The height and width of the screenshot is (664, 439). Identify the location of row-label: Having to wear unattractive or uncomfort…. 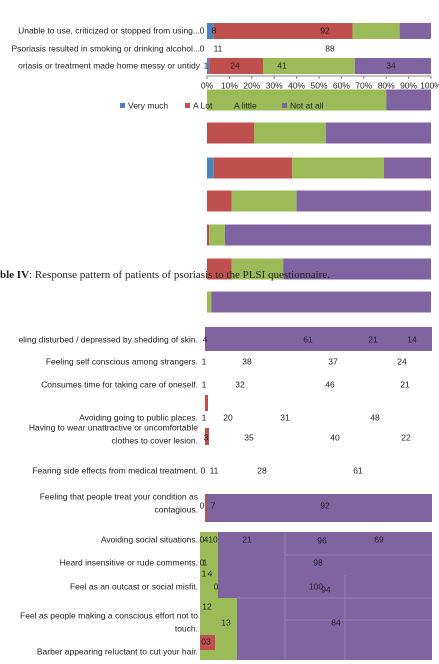
(113, 427).